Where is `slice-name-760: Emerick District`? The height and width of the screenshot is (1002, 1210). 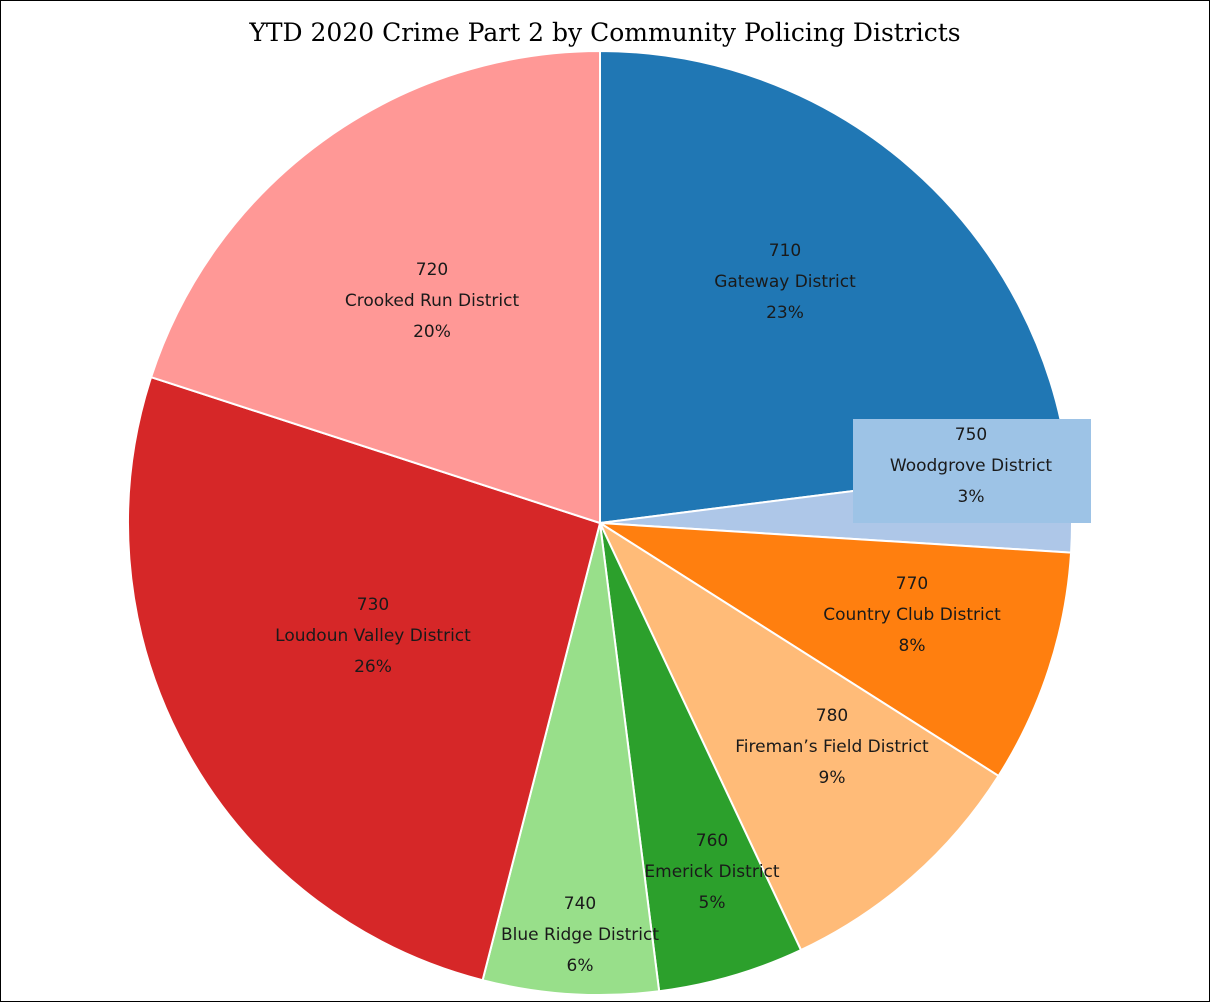
slice-name-760: Emerick District is located at coordinates (711, 872).